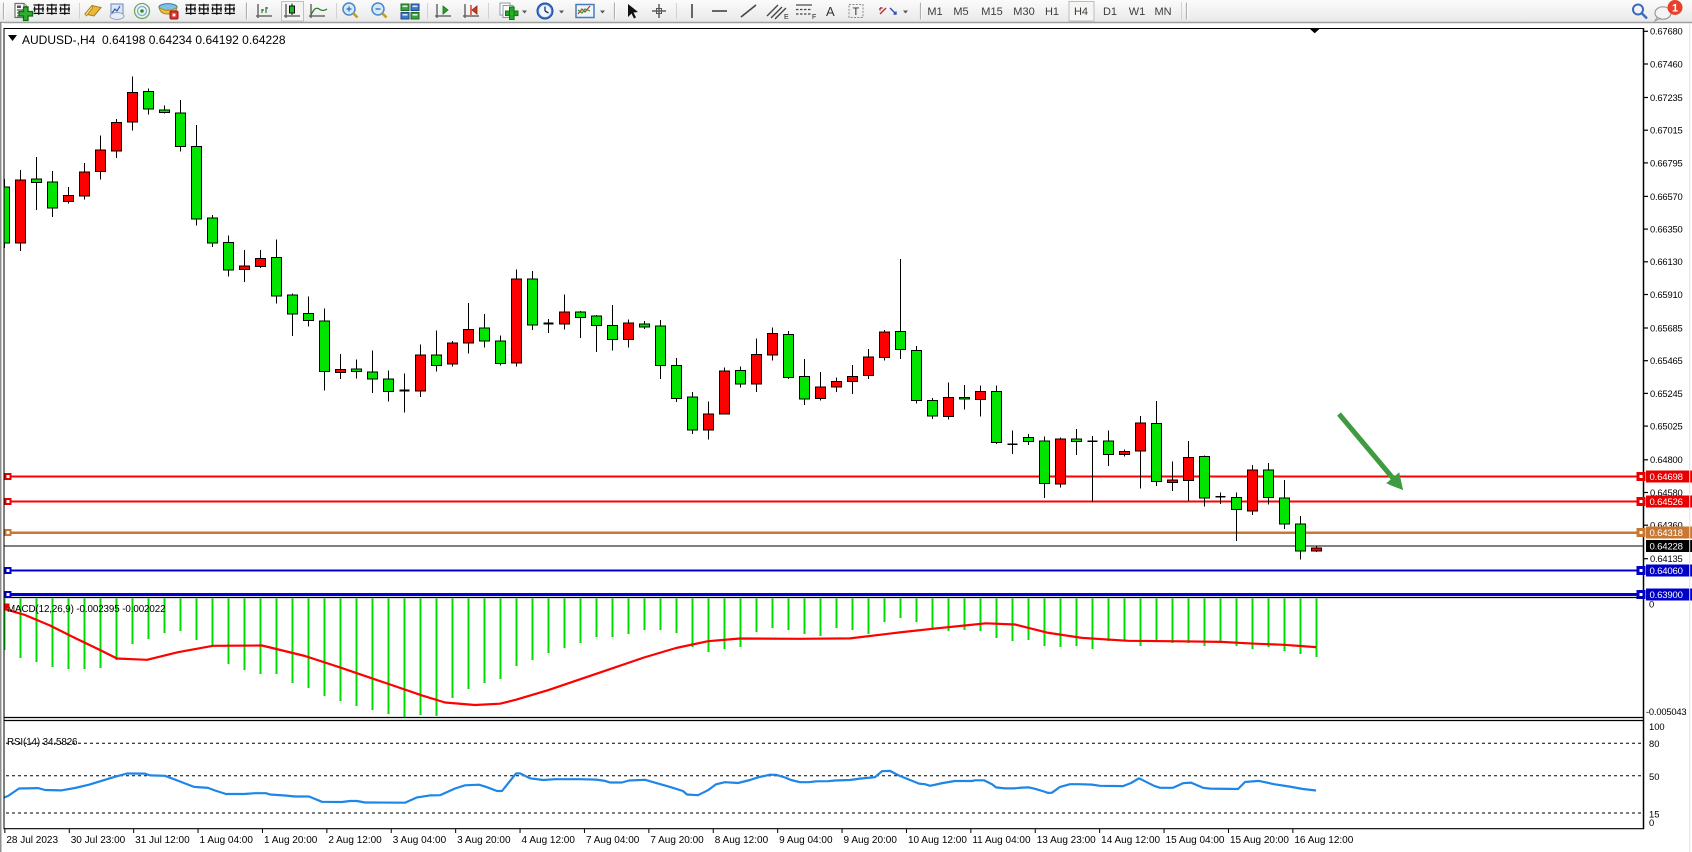 The image size is (1692, 852). I want to click on svg-text: 0.65245, so click(1666, 393).